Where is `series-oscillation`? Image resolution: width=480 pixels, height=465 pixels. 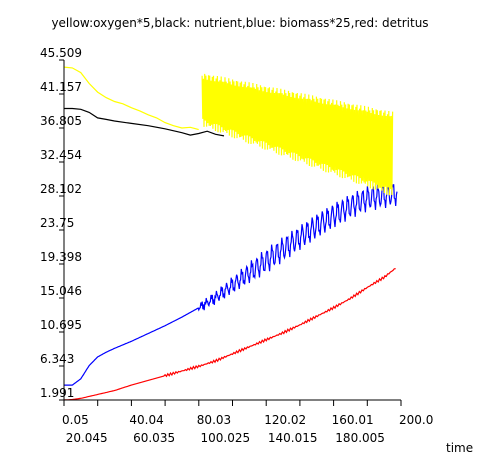
series-oscillation is located at coordinates (297, 134).